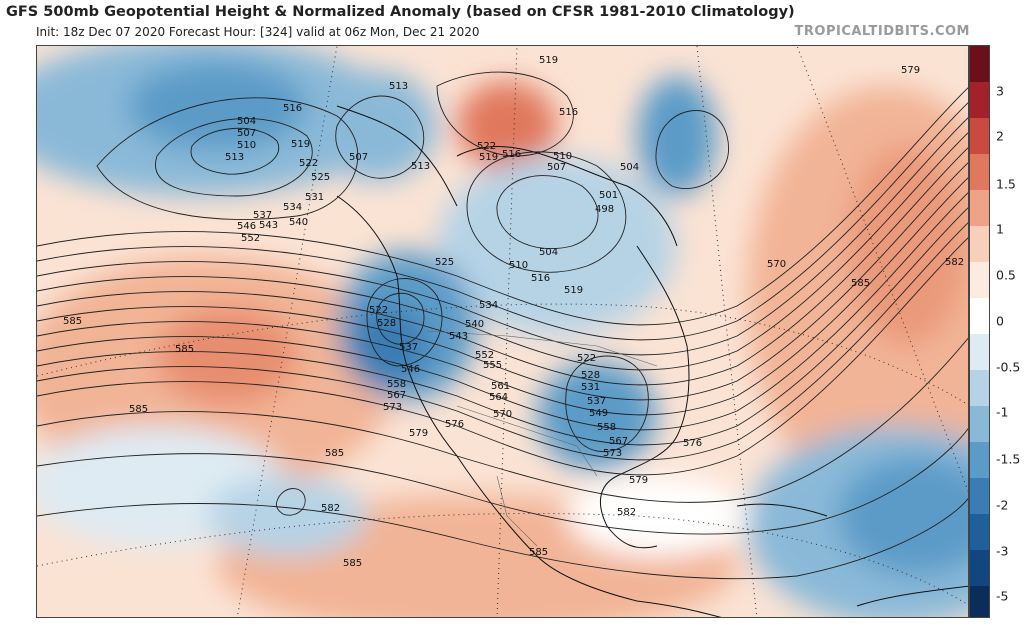  Describe the element at coordinates (606, 427) in the screenshot. I see `contour-label: 558` at that location.